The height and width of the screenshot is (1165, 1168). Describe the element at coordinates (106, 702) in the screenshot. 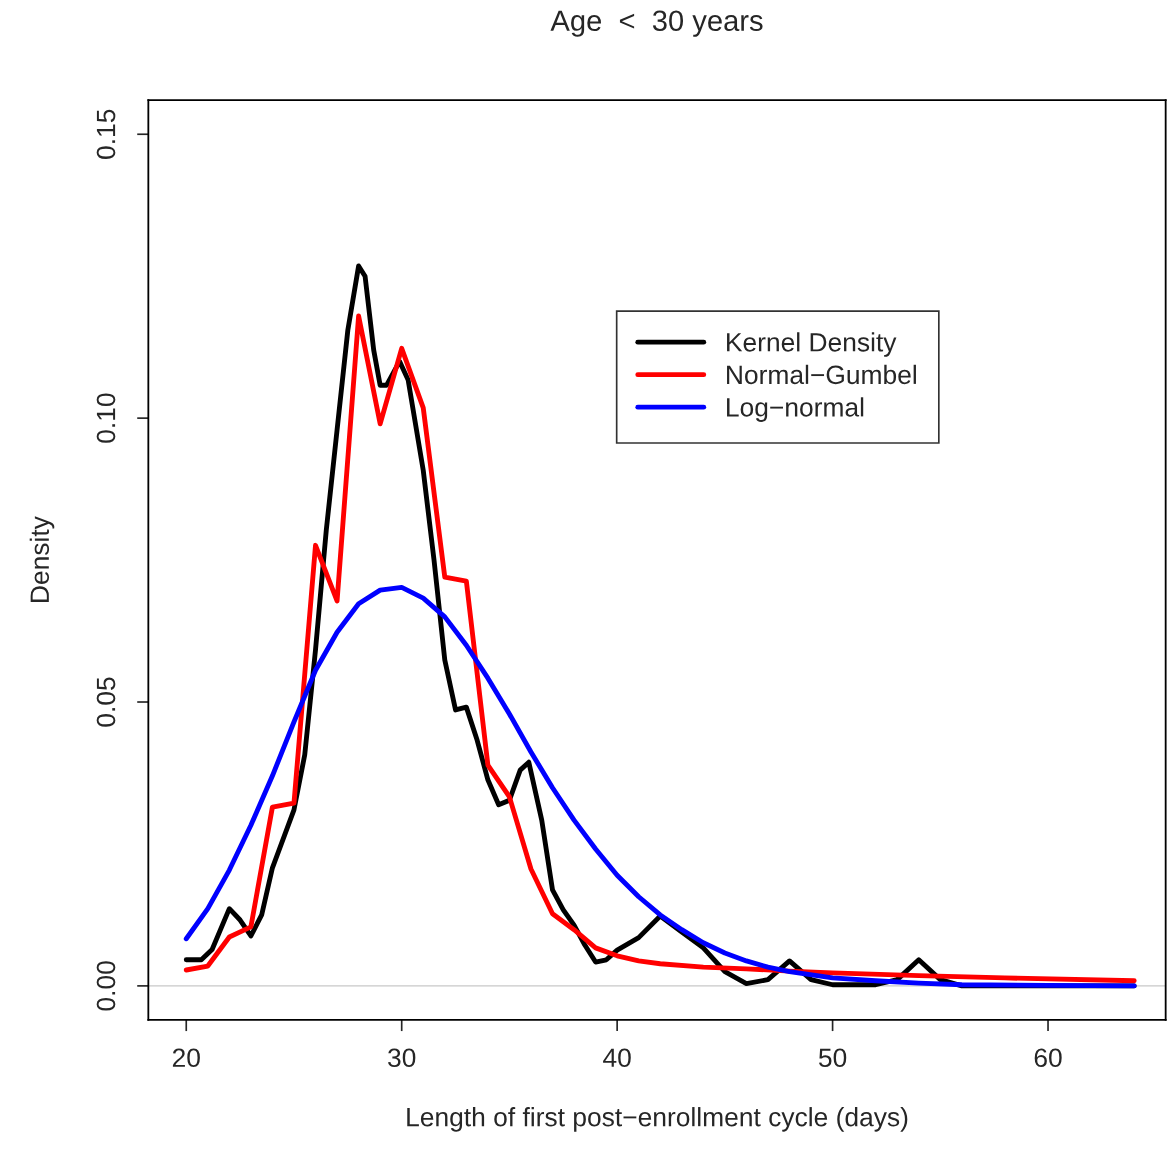

I see `y-tick-label: 0.05` at that location.